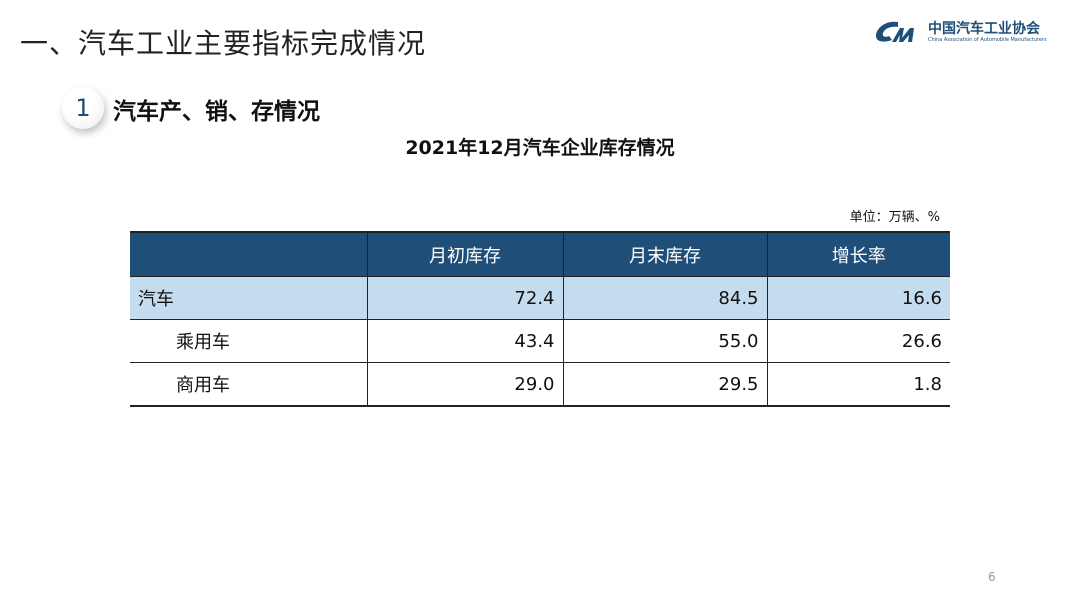  I want to click on column-header, so click(249, 254).